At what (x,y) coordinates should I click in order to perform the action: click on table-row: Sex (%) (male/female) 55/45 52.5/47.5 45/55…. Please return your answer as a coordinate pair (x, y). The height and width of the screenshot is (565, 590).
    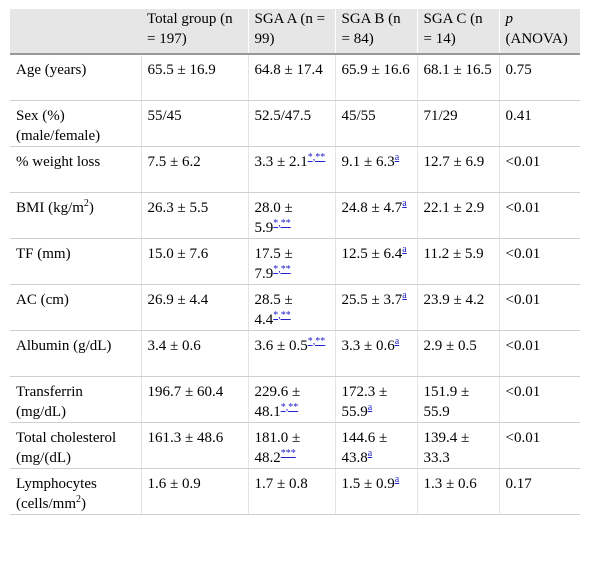
    Looking at the image, I should click on (295, 123).